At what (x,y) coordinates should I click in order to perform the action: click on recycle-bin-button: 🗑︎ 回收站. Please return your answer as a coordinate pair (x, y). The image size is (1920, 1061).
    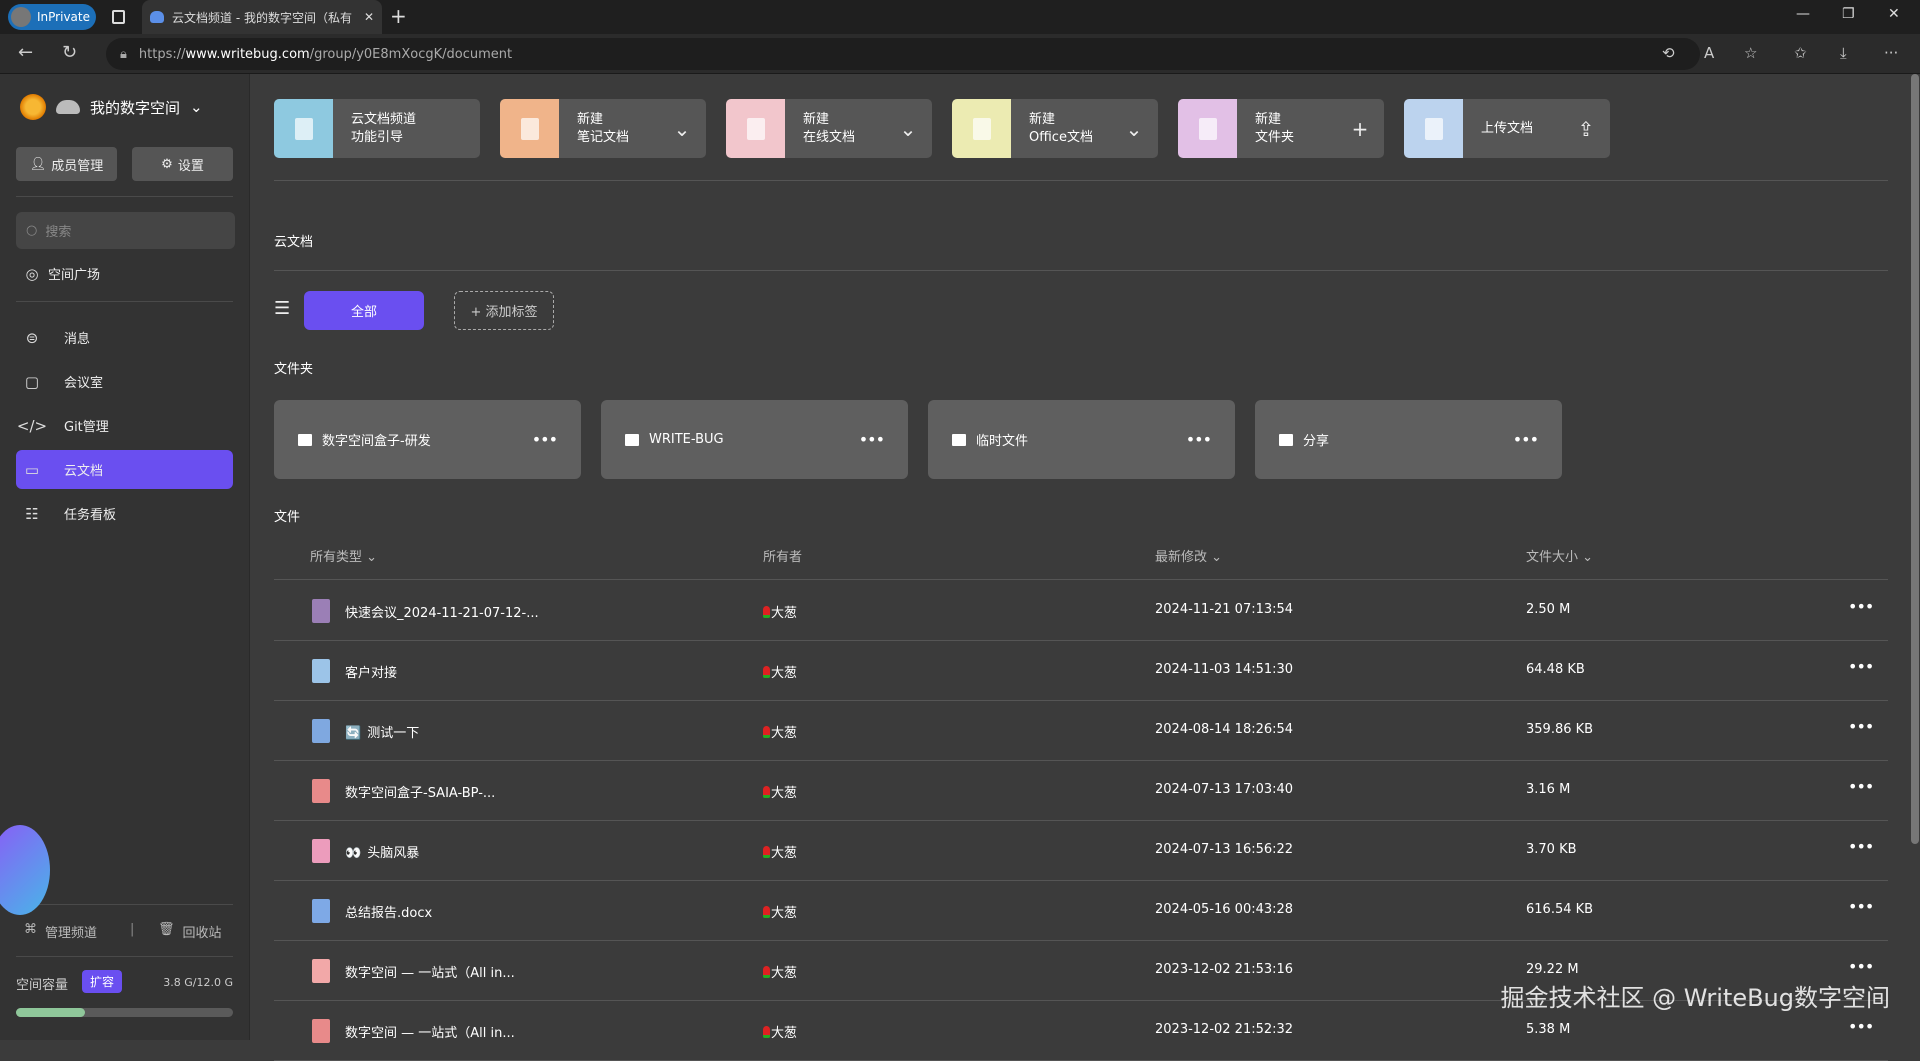
    Looking at the image, I should click on (190, 931).